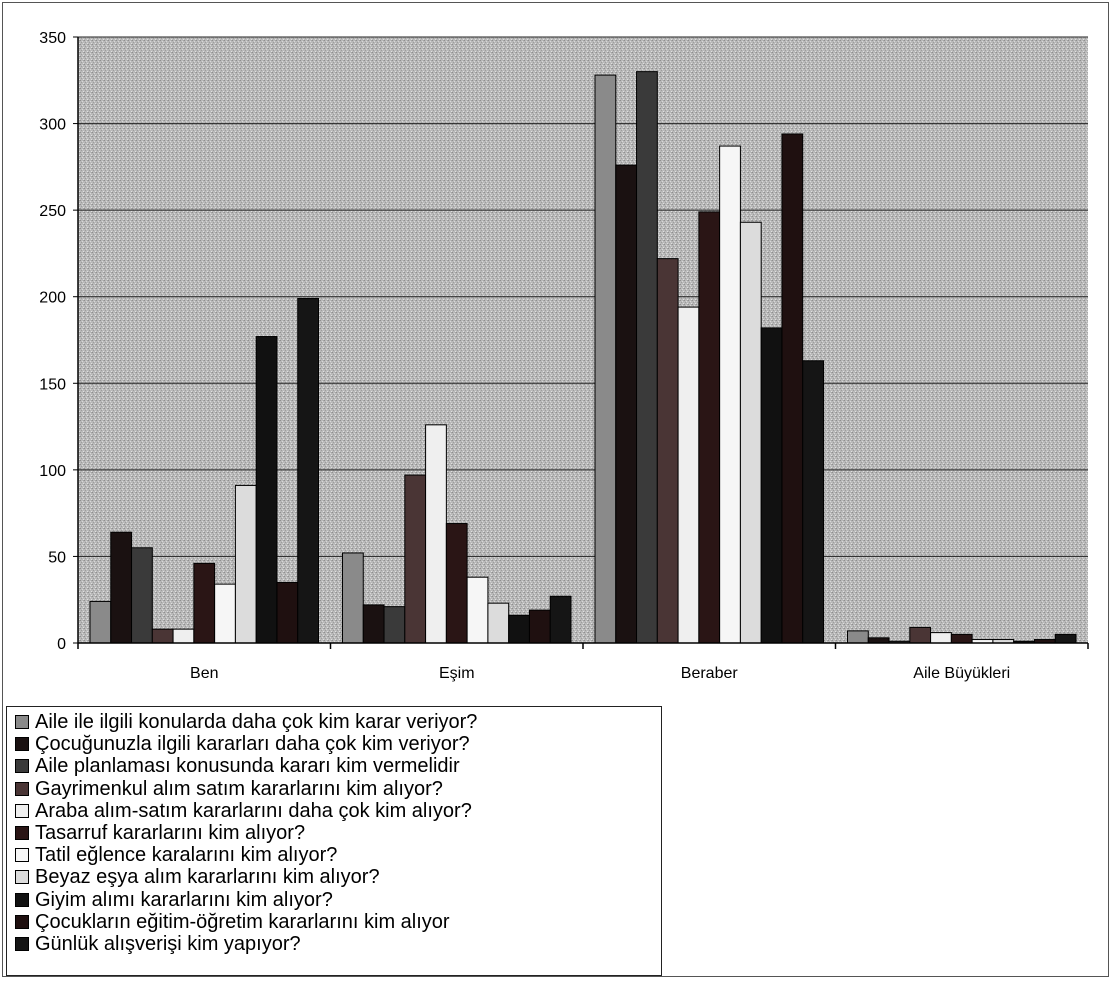  I want to click on legend-item: Günlük alışverişi kim yapıyor?, so click(338, 944).